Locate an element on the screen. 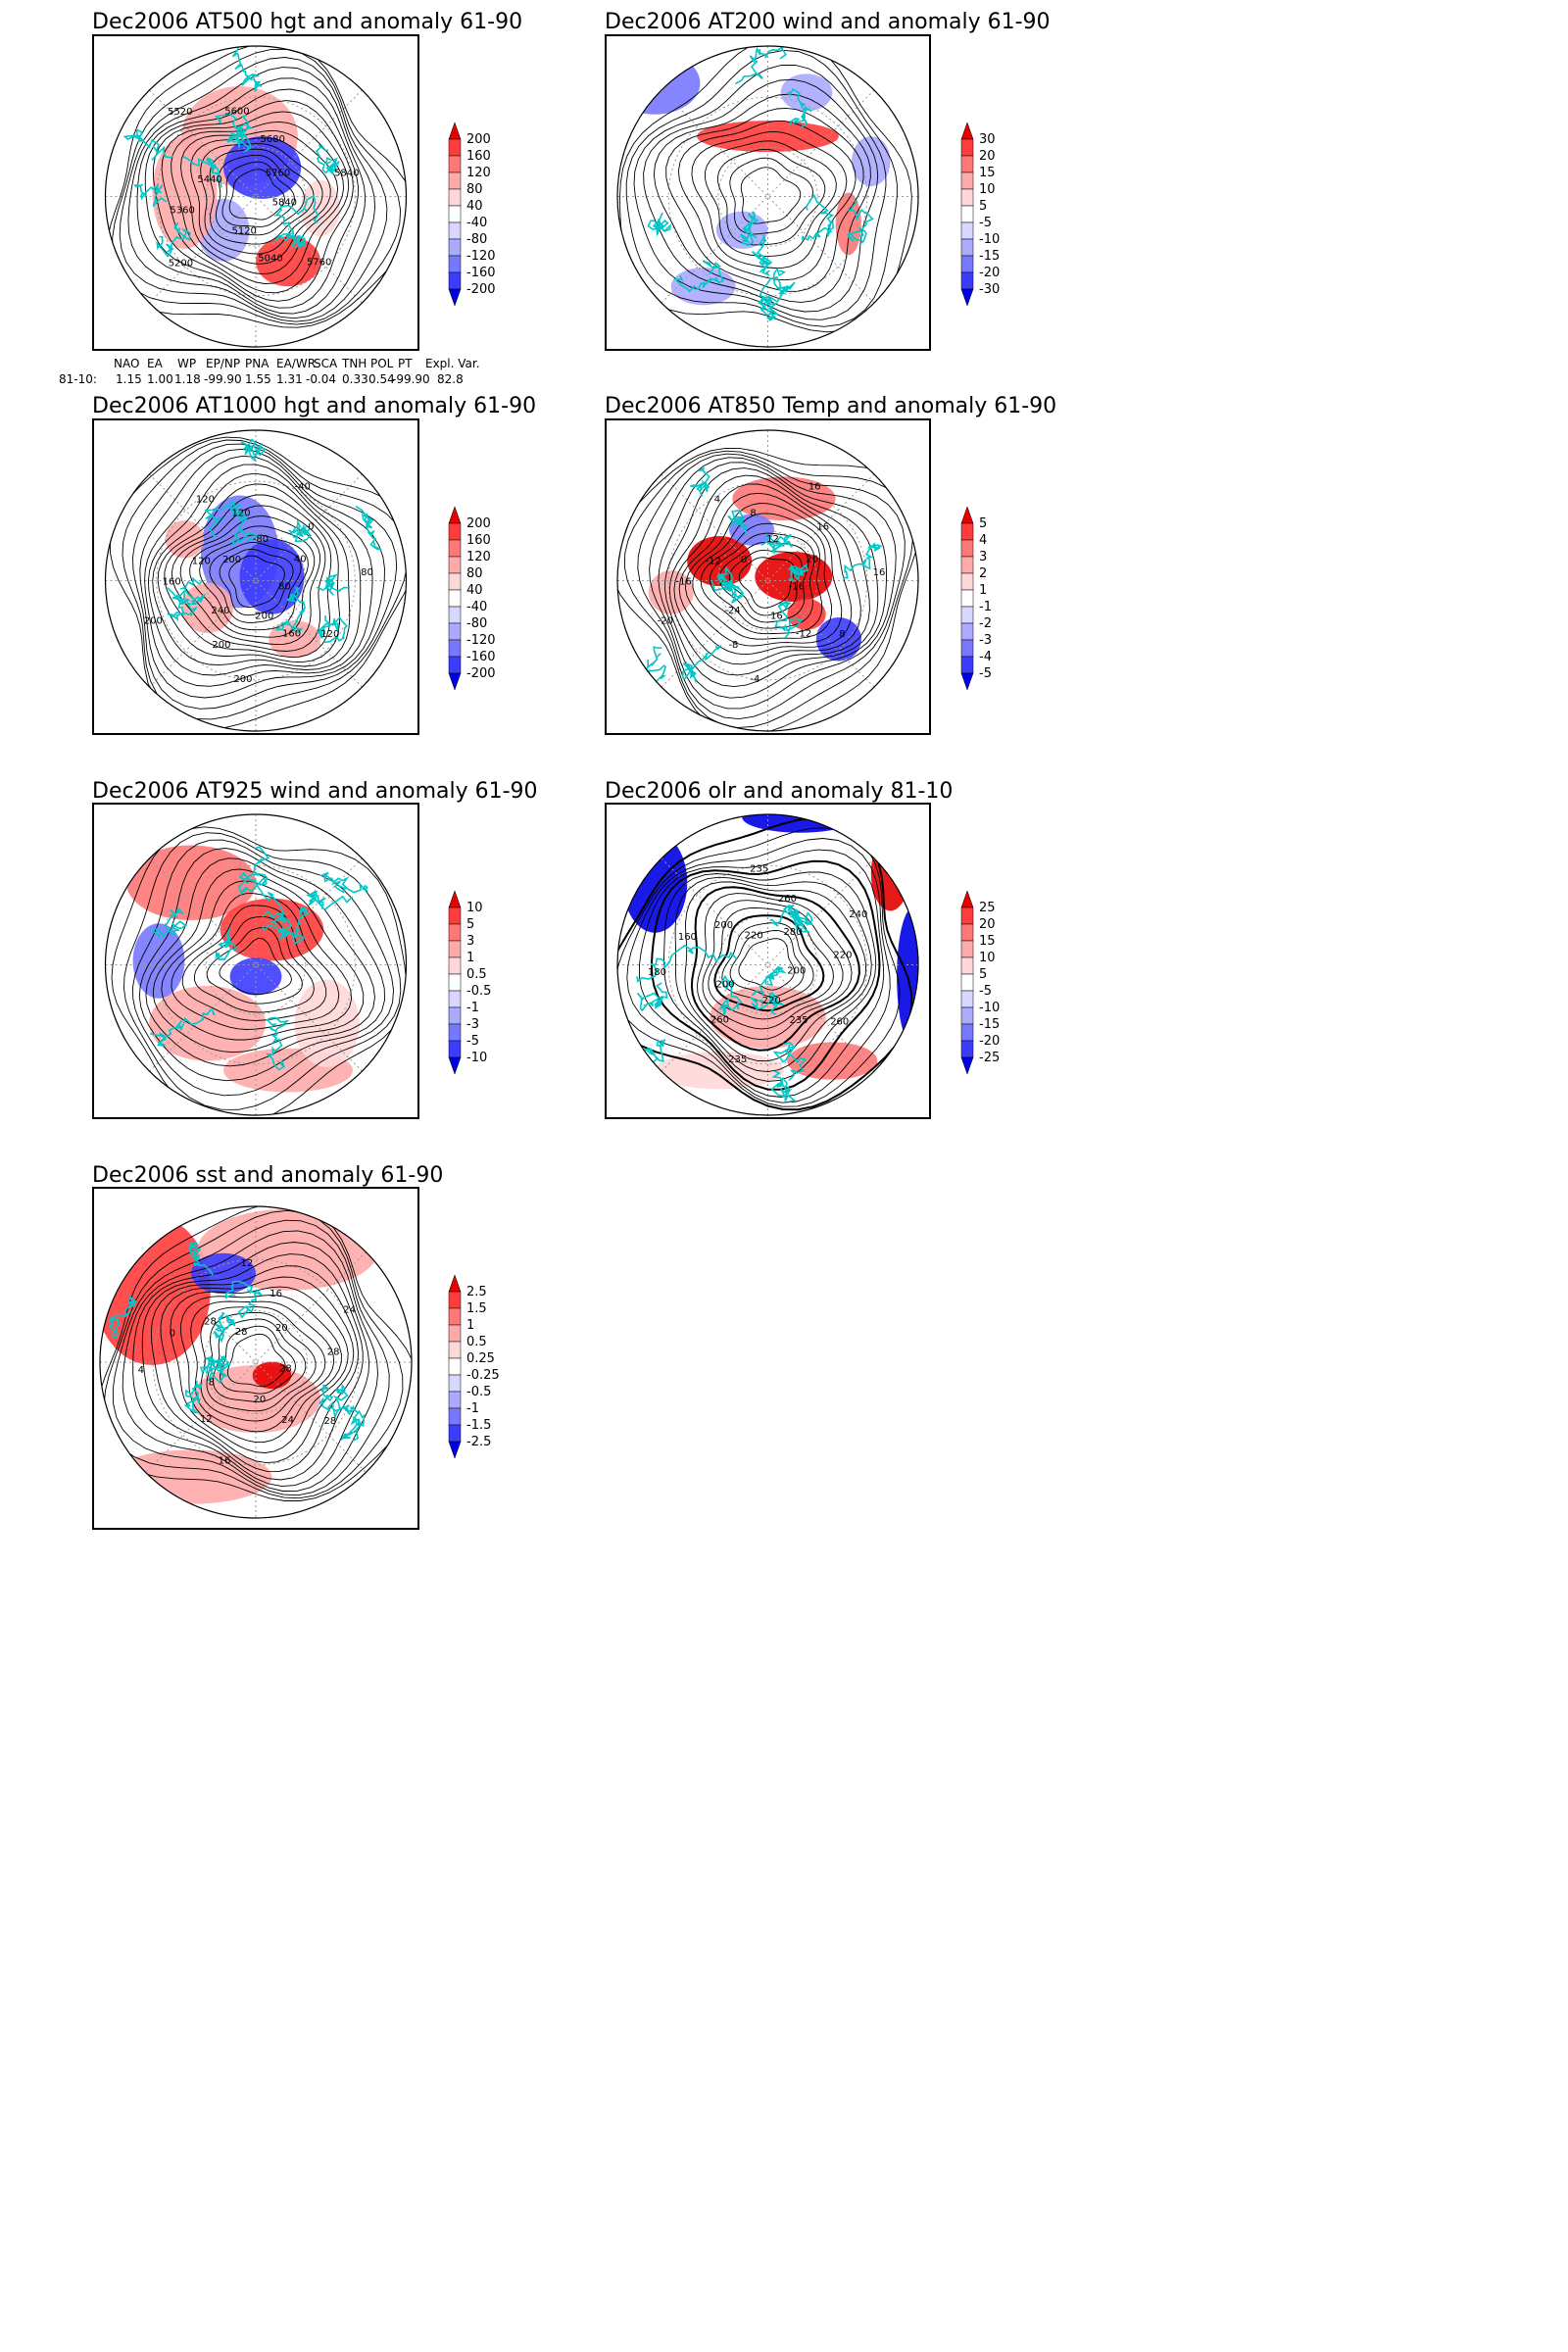 The width and height of the screenshot is (1568, 2352). colorbar-label: 30 is located at coordinates (988, 139).